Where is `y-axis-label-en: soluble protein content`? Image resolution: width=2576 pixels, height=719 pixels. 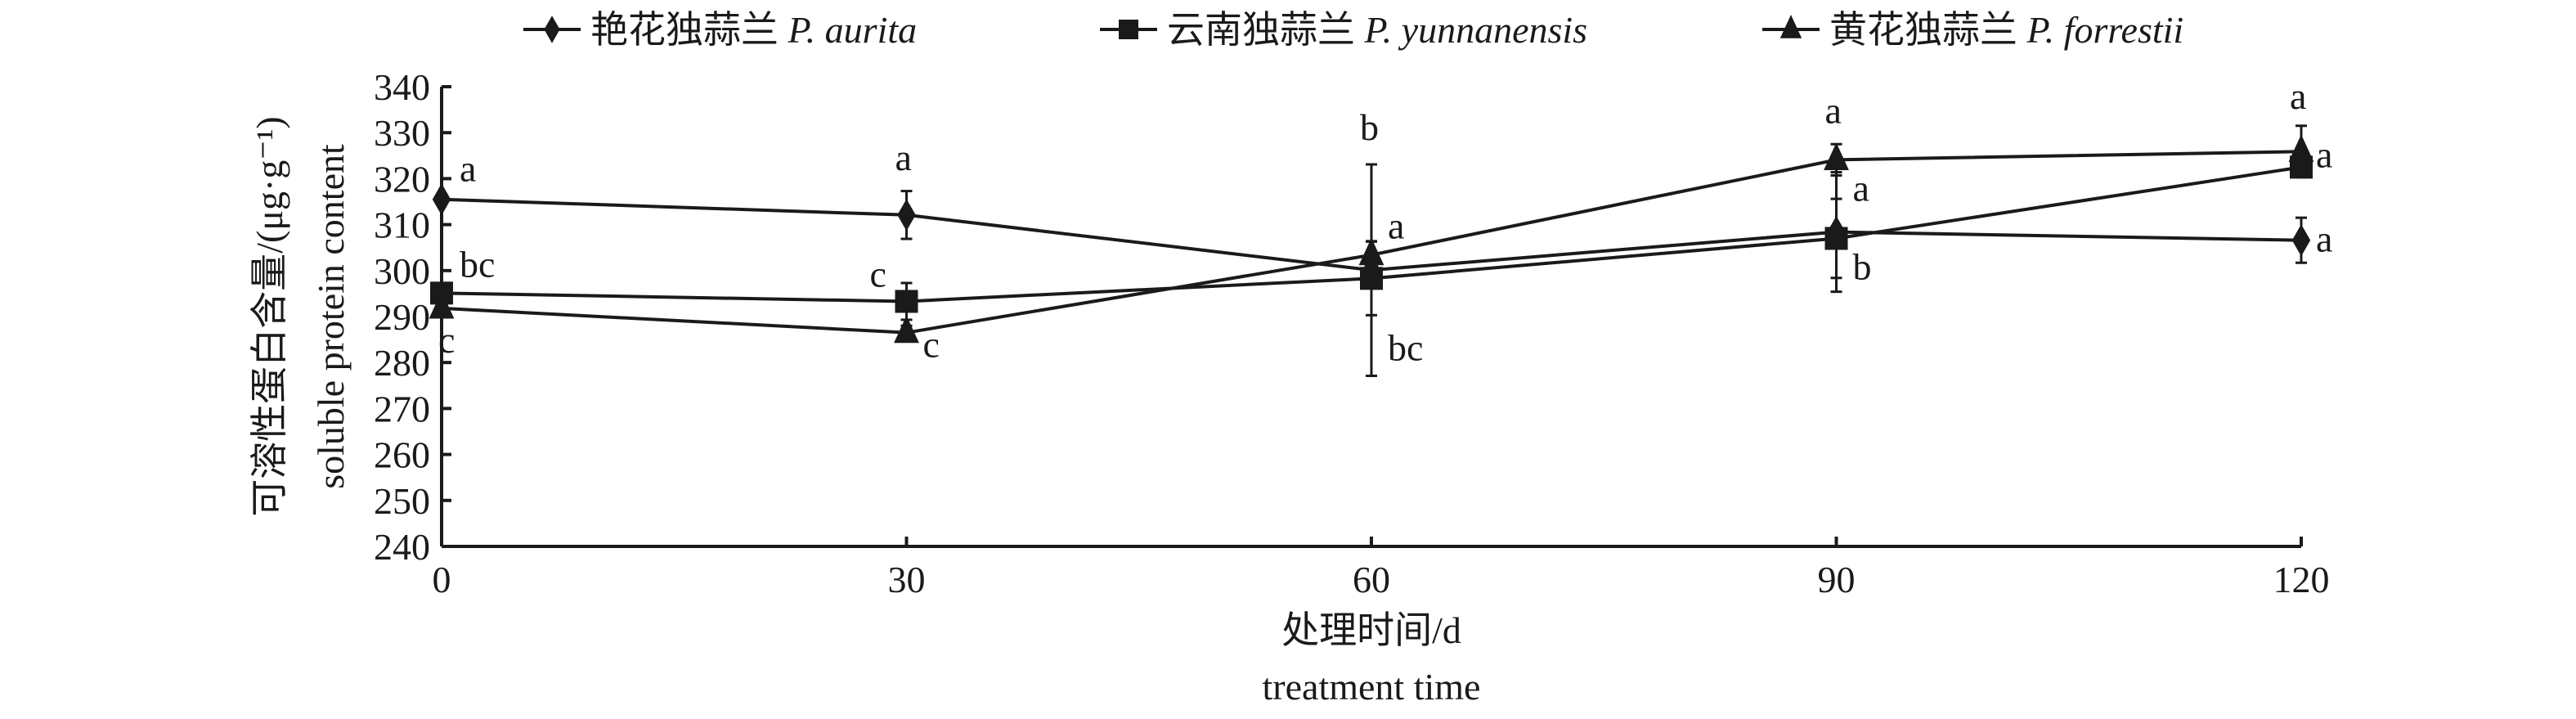 y-axis-label-en: soluble protein content is located at coordinates (331, 316).